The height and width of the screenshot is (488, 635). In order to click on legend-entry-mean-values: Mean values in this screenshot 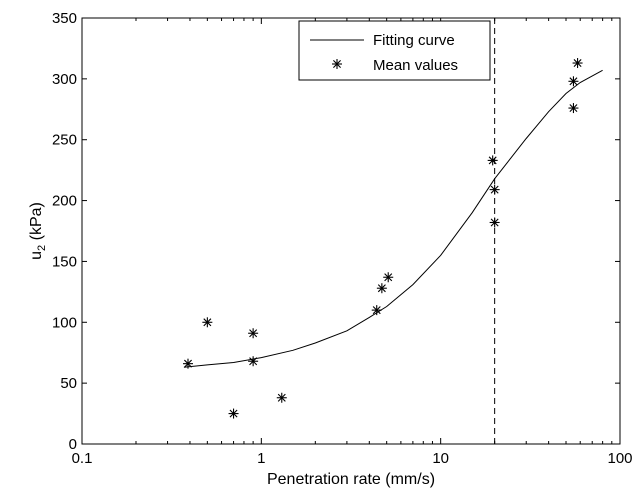, I will do `click(415, 65)`.